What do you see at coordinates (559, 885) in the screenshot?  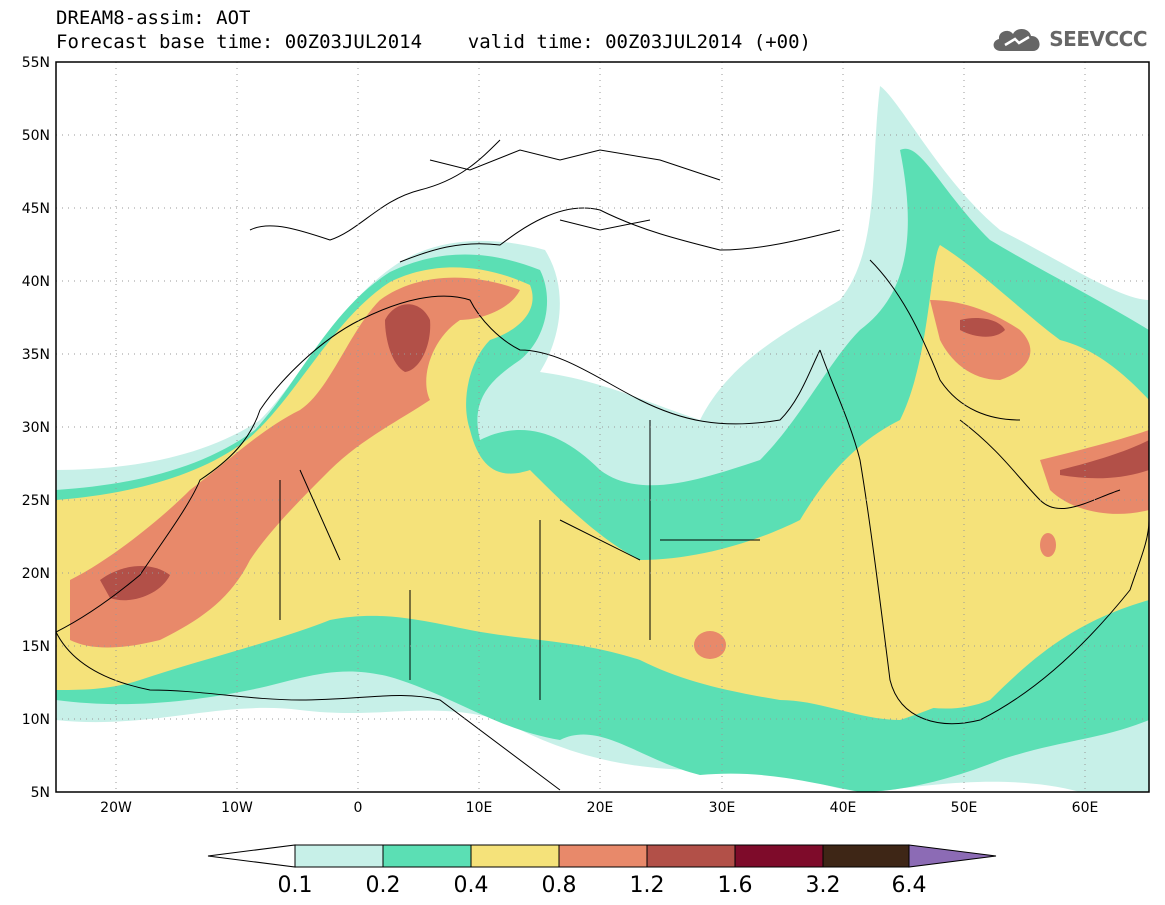 I see `colorbar-label: 0.8` at bounding box center [559, 885].